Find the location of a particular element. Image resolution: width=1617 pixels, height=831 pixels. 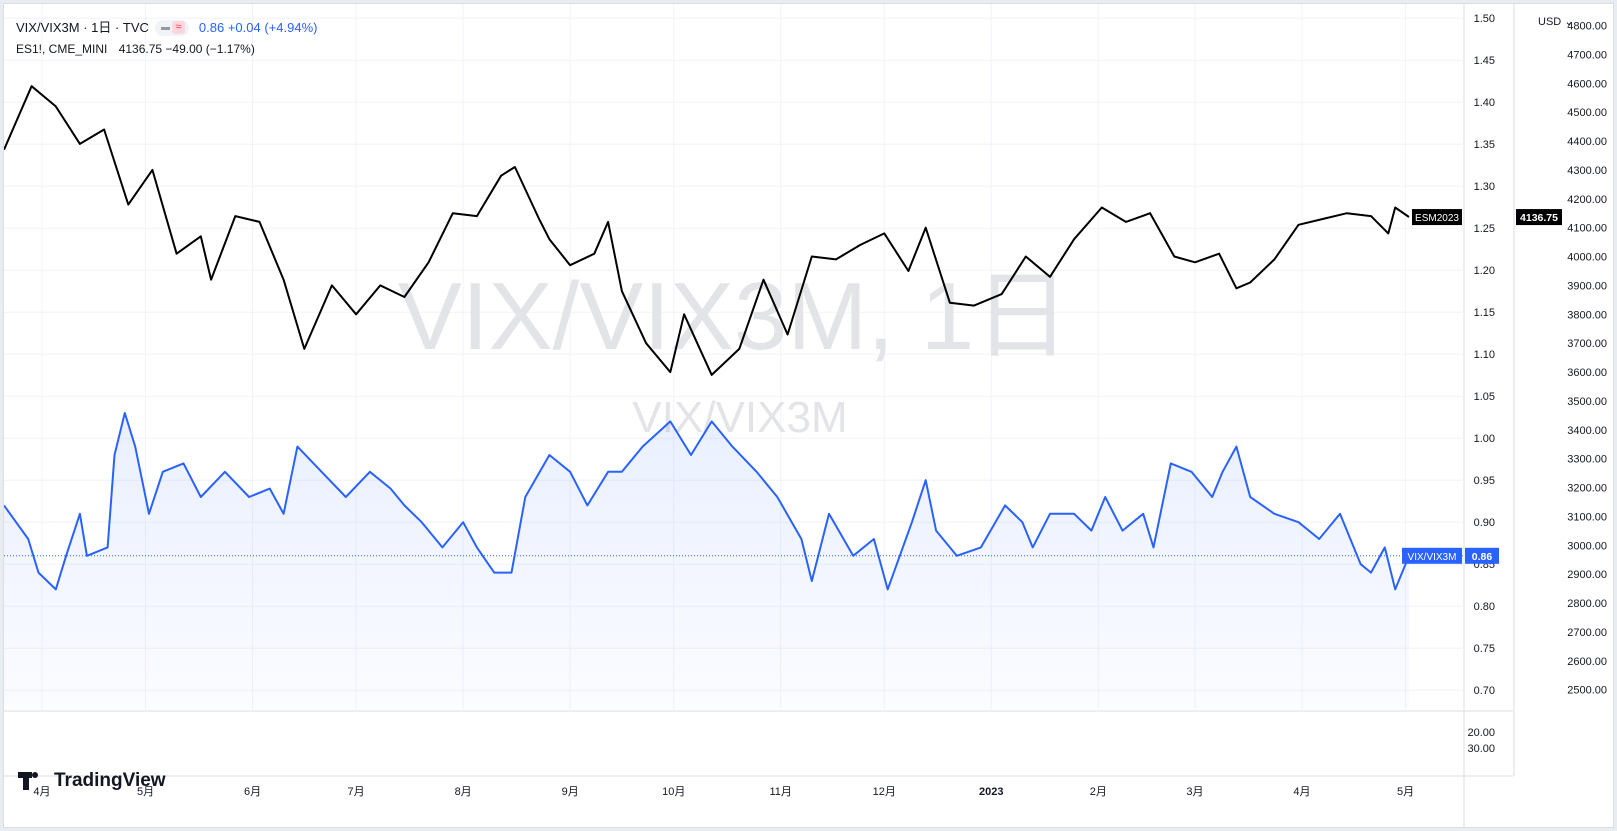

ratio-price-tag-label: 0.86 is located at coordinates (1482, 557).